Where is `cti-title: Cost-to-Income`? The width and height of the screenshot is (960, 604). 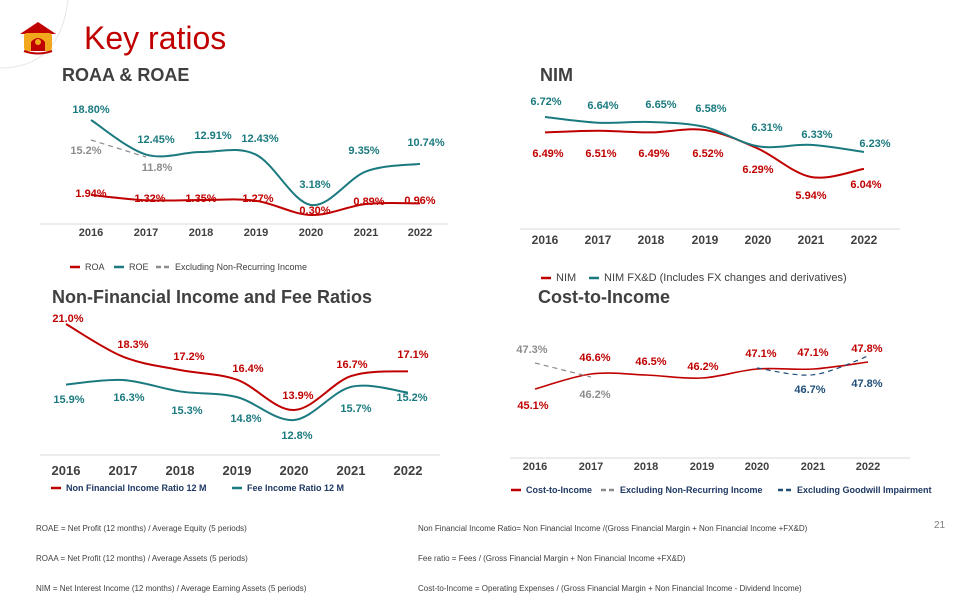 cti-title: Cost-to-Income is located at coordinates (604, 297).